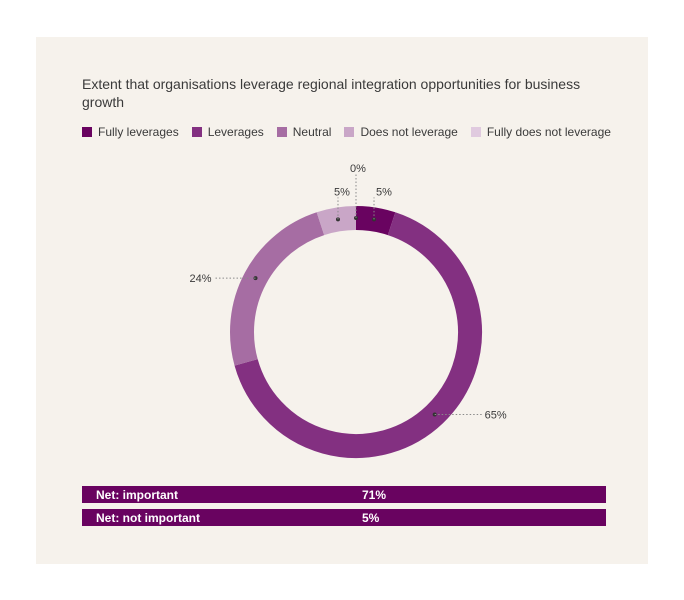  I want to click on data-label-leverages: 65%, so click(496, 416).